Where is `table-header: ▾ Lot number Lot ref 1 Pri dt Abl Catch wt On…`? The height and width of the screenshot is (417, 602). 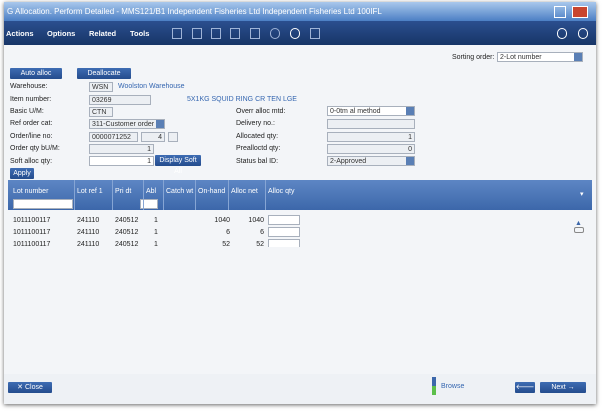
table-header: ▾ Lot number Lot ref 1 Pri dt Abl Catch wt On… is located at coordinates (300, 195).